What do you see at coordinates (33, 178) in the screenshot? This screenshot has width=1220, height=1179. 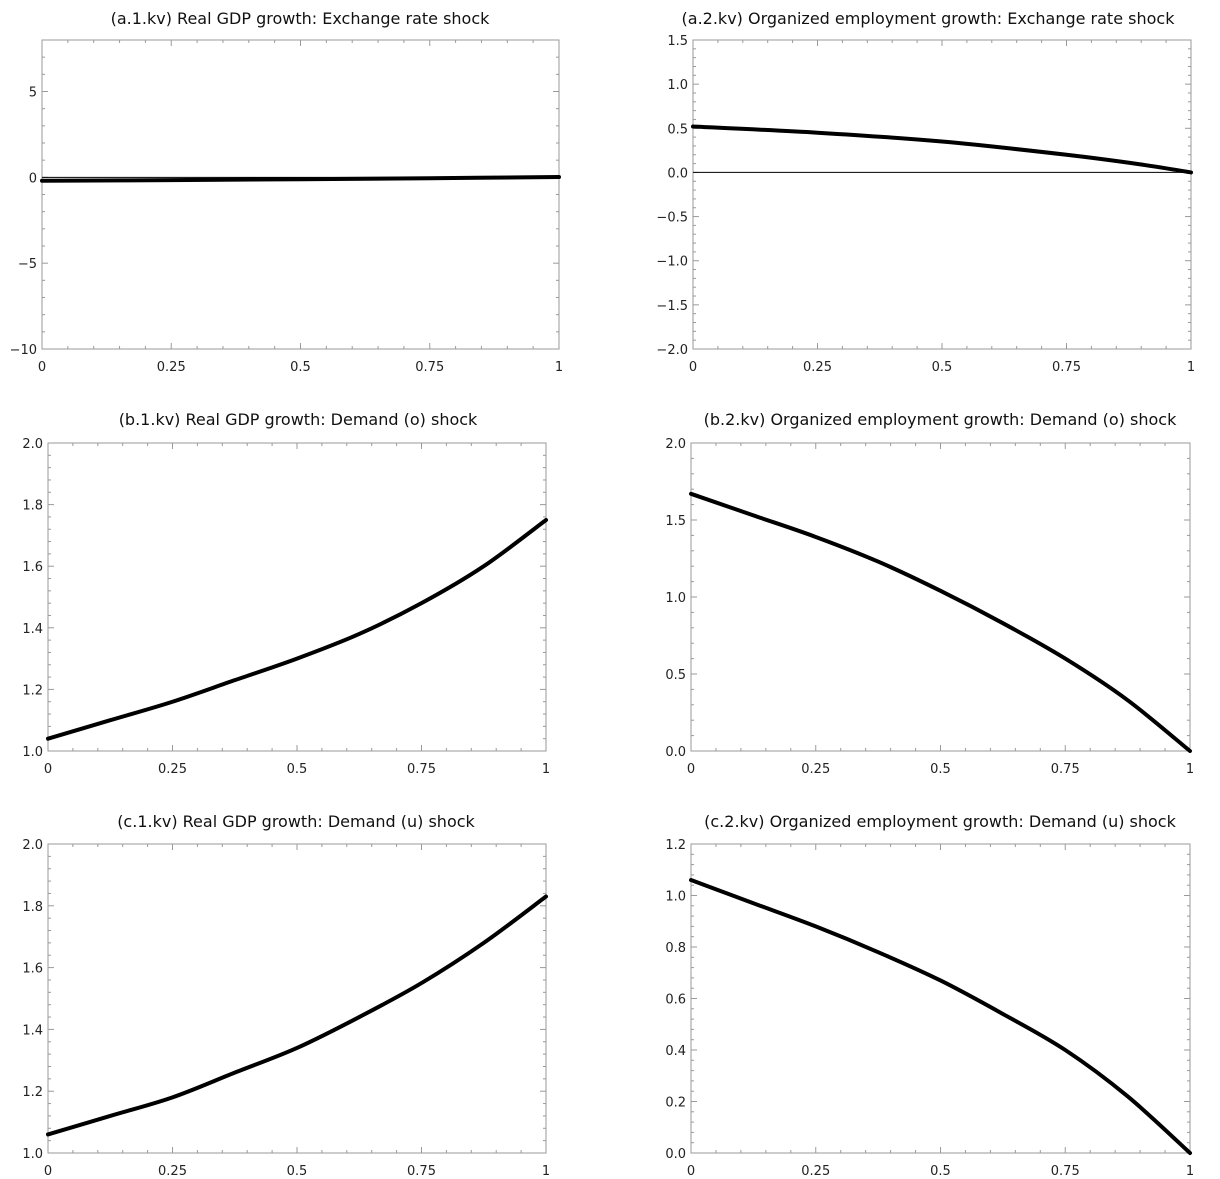 I see `y-tick-label: 0` at bounding box center [33, 178].